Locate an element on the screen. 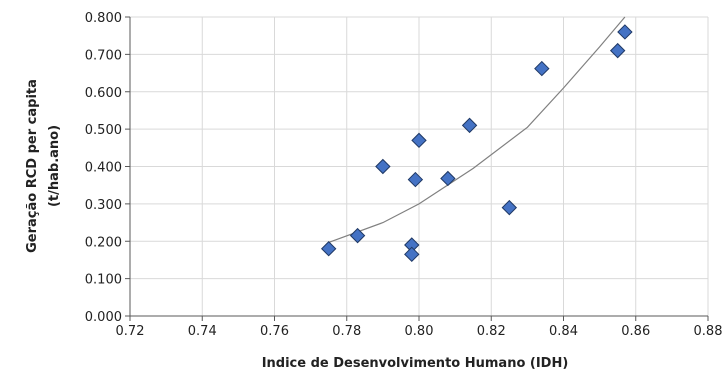 Image resolution: width=722 pixels, height=370 pixels. y-axis-title-line1: Geração RCD per capita is located at coordinates (32, 166).